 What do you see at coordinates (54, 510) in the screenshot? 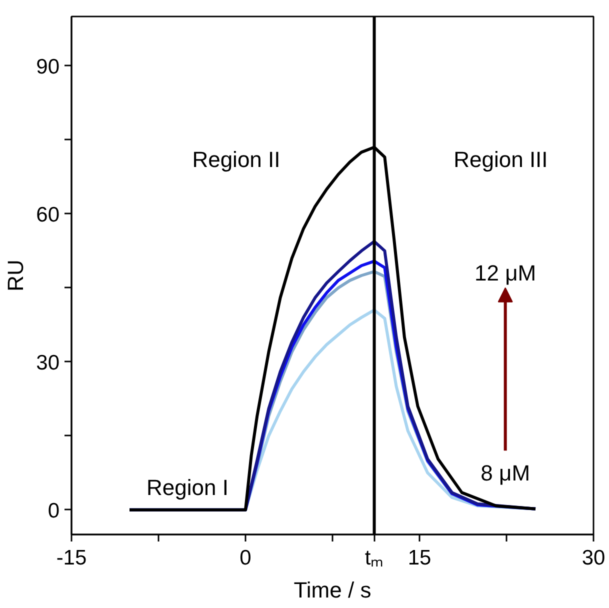
I see `y-tick-label: 0` at bounding box center [54, 510].